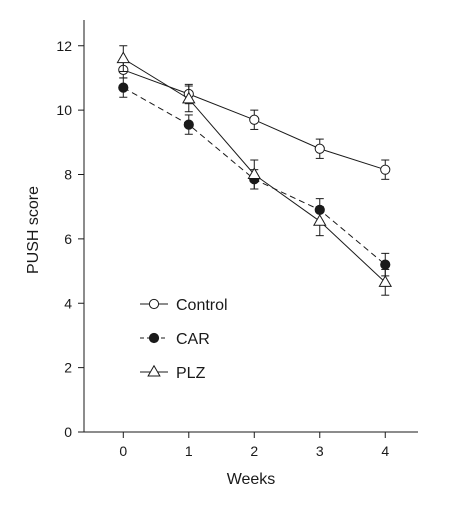  Describe the element at coordinates (251, 479) in the screenshot. I see `x-axis-title: Weeks` at that location.